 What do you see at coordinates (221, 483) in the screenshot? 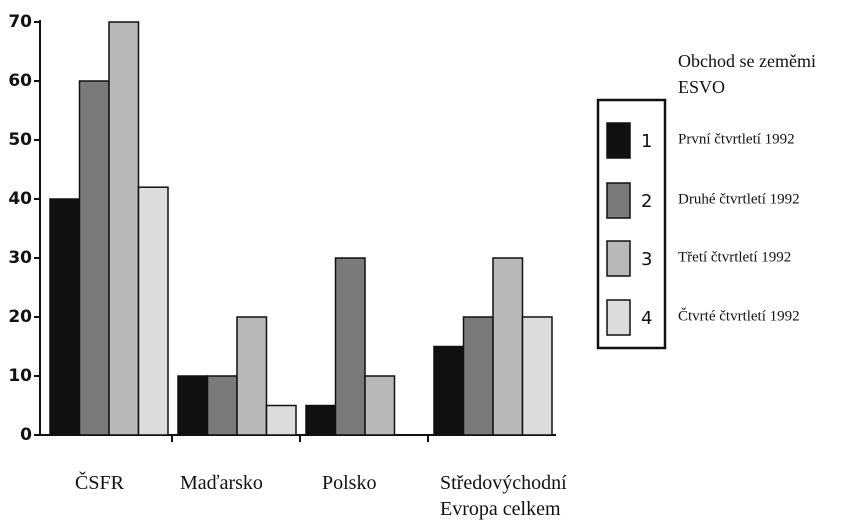
I see `x-tick-label: Maďarsko` at bounding box center [221, 483].